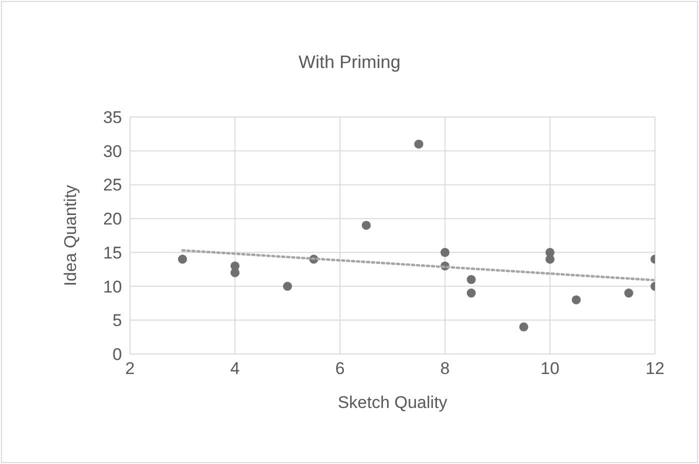 Image resolution: width=699 pixels, height=464 pixels. Describe the element at coordinates (112, 151) in the screenshot. I see `y-tick-label: 30` at that location.